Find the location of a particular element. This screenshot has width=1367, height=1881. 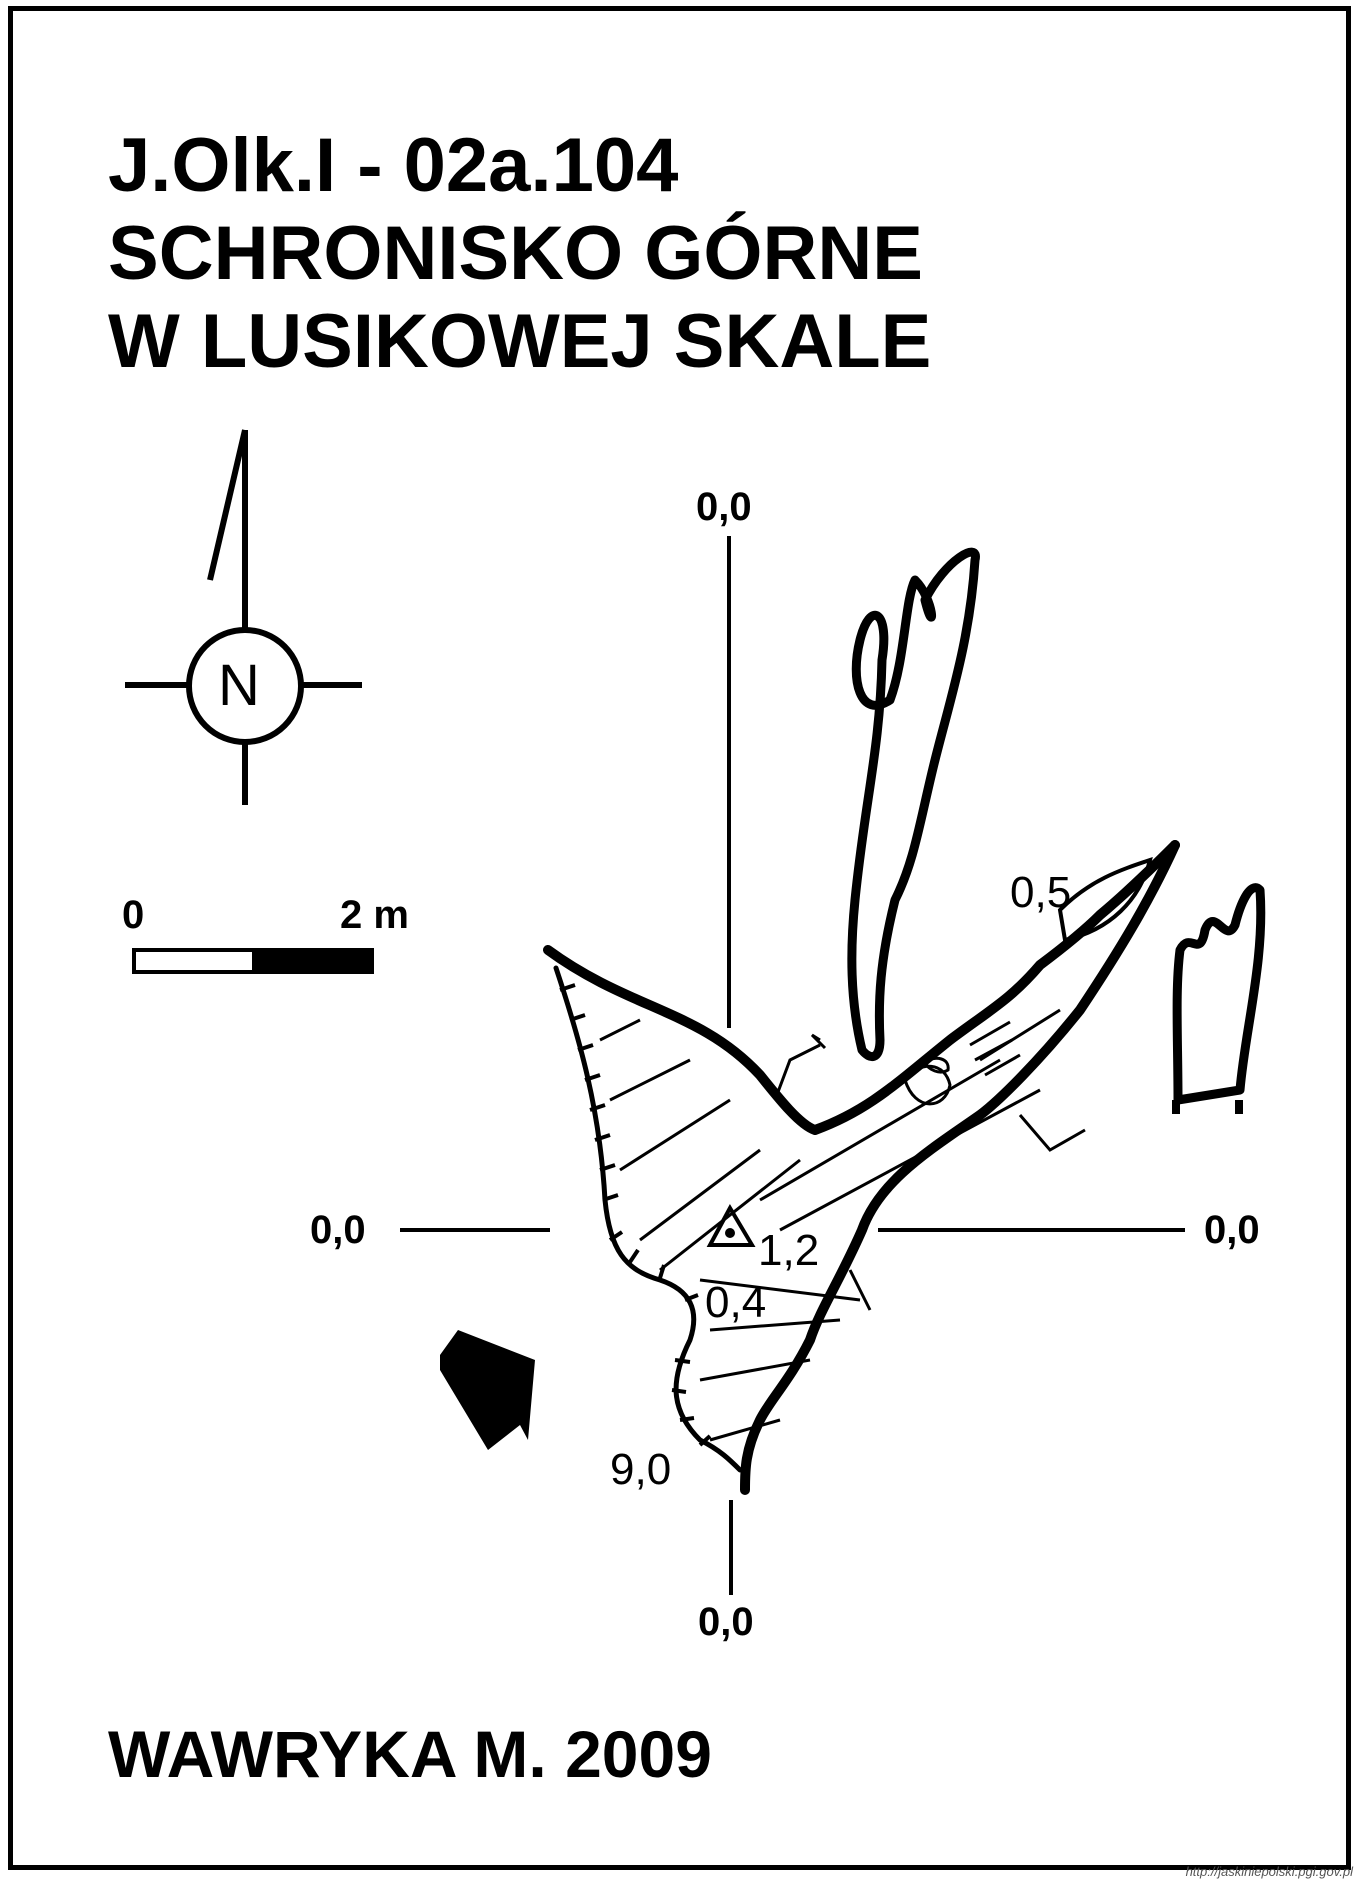

footer-url: http://jaskiniepolski.pgi.gov.pl is located at coordinates (1269, 1871).